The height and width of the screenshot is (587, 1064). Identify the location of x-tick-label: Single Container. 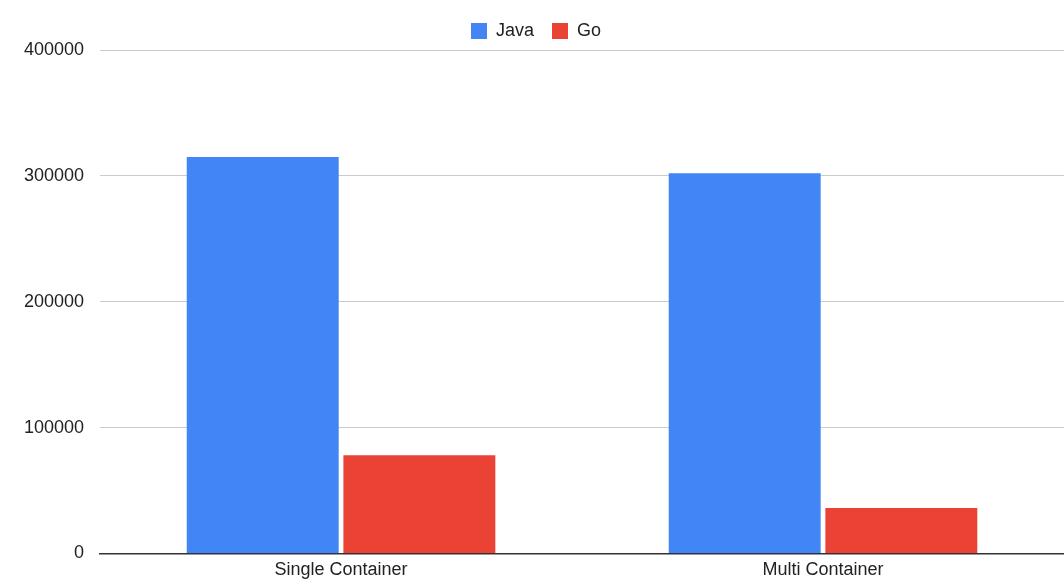
(341, 569).